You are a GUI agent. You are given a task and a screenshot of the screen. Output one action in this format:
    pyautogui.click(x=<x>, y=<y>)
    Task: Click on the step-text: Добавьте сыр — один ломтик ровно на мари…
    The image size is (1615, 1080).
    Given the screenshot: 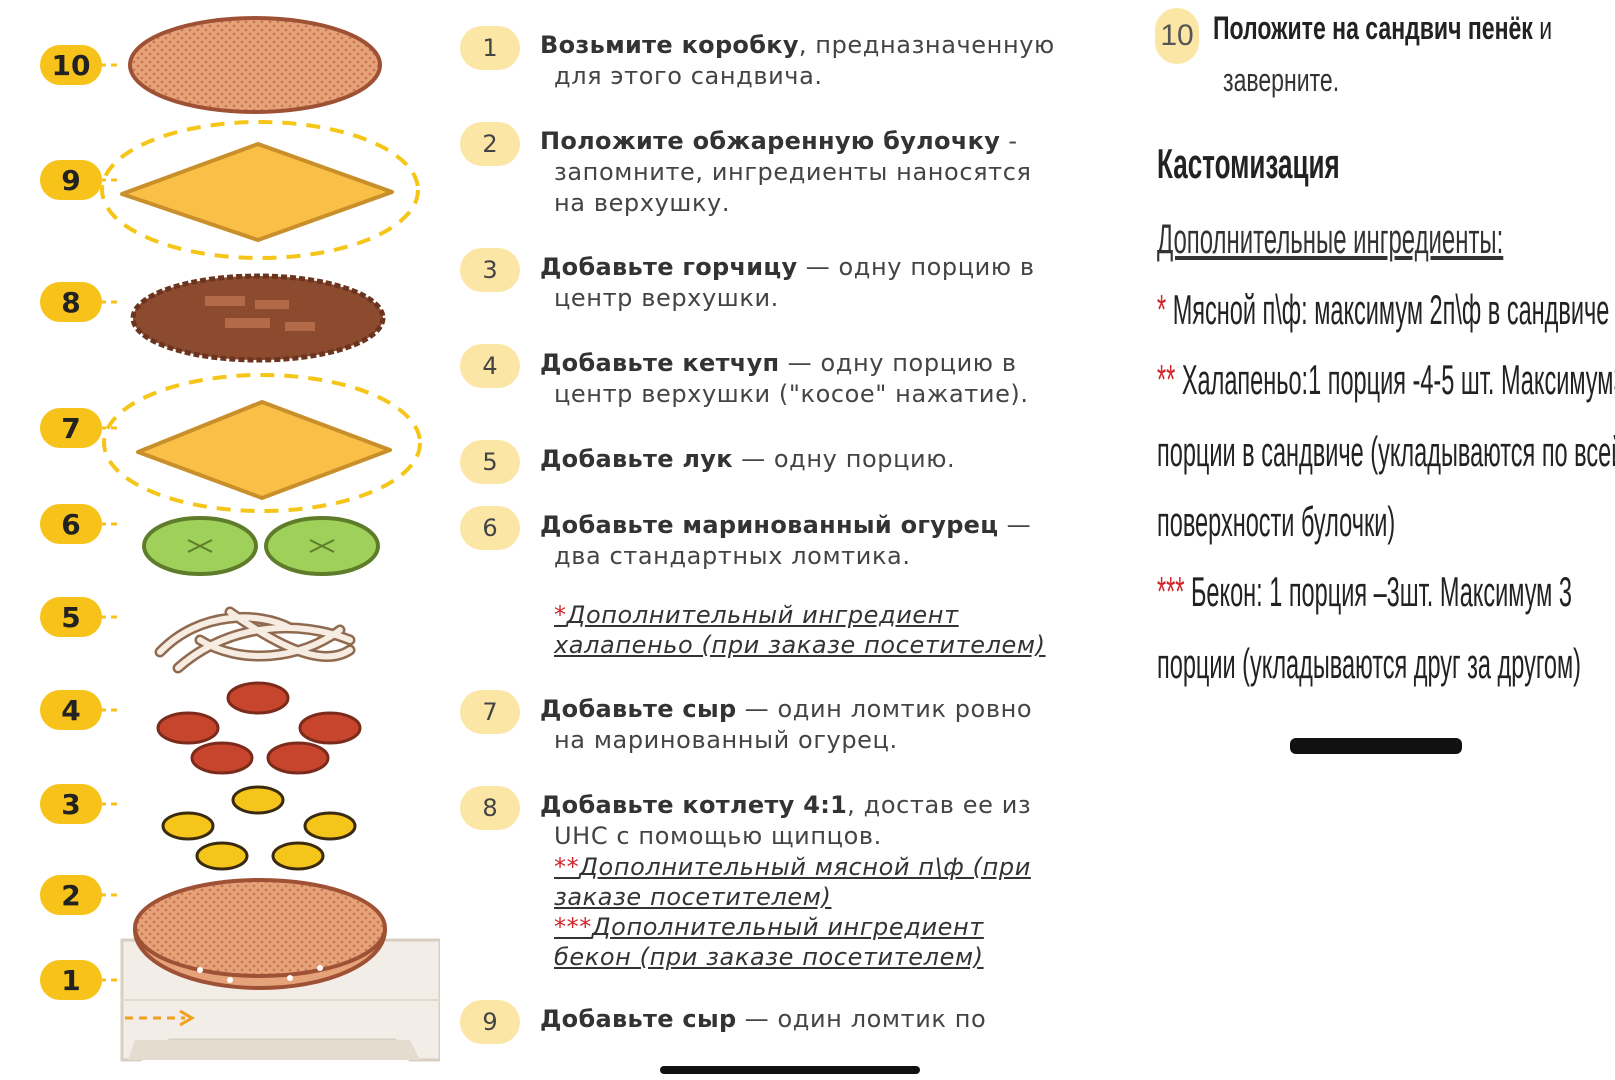 What is the action you would take?
    pyautogui.click(x=840, y=725)
    